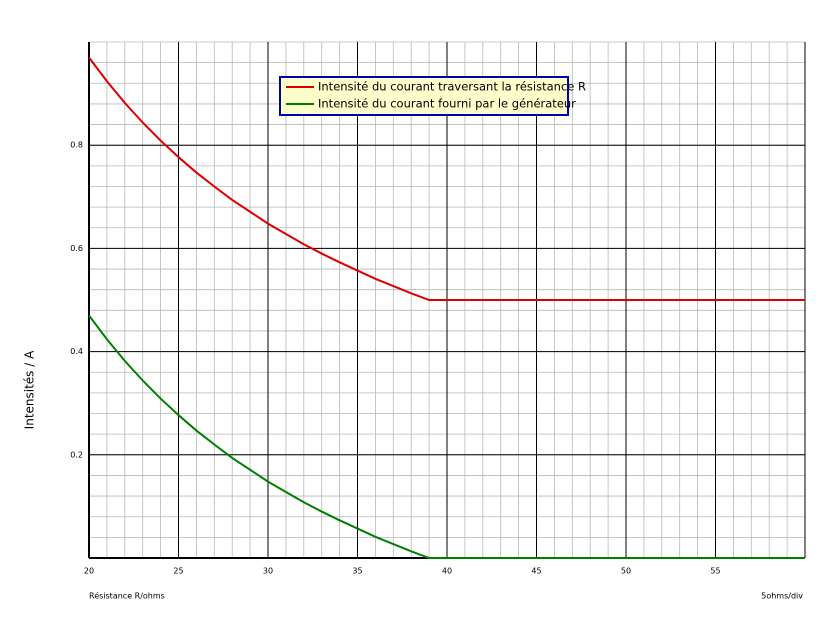 Image resolution: width=840 pixels, height=634 pixels. I want to click on y-tick-label: 0.8, so click(76, 145).